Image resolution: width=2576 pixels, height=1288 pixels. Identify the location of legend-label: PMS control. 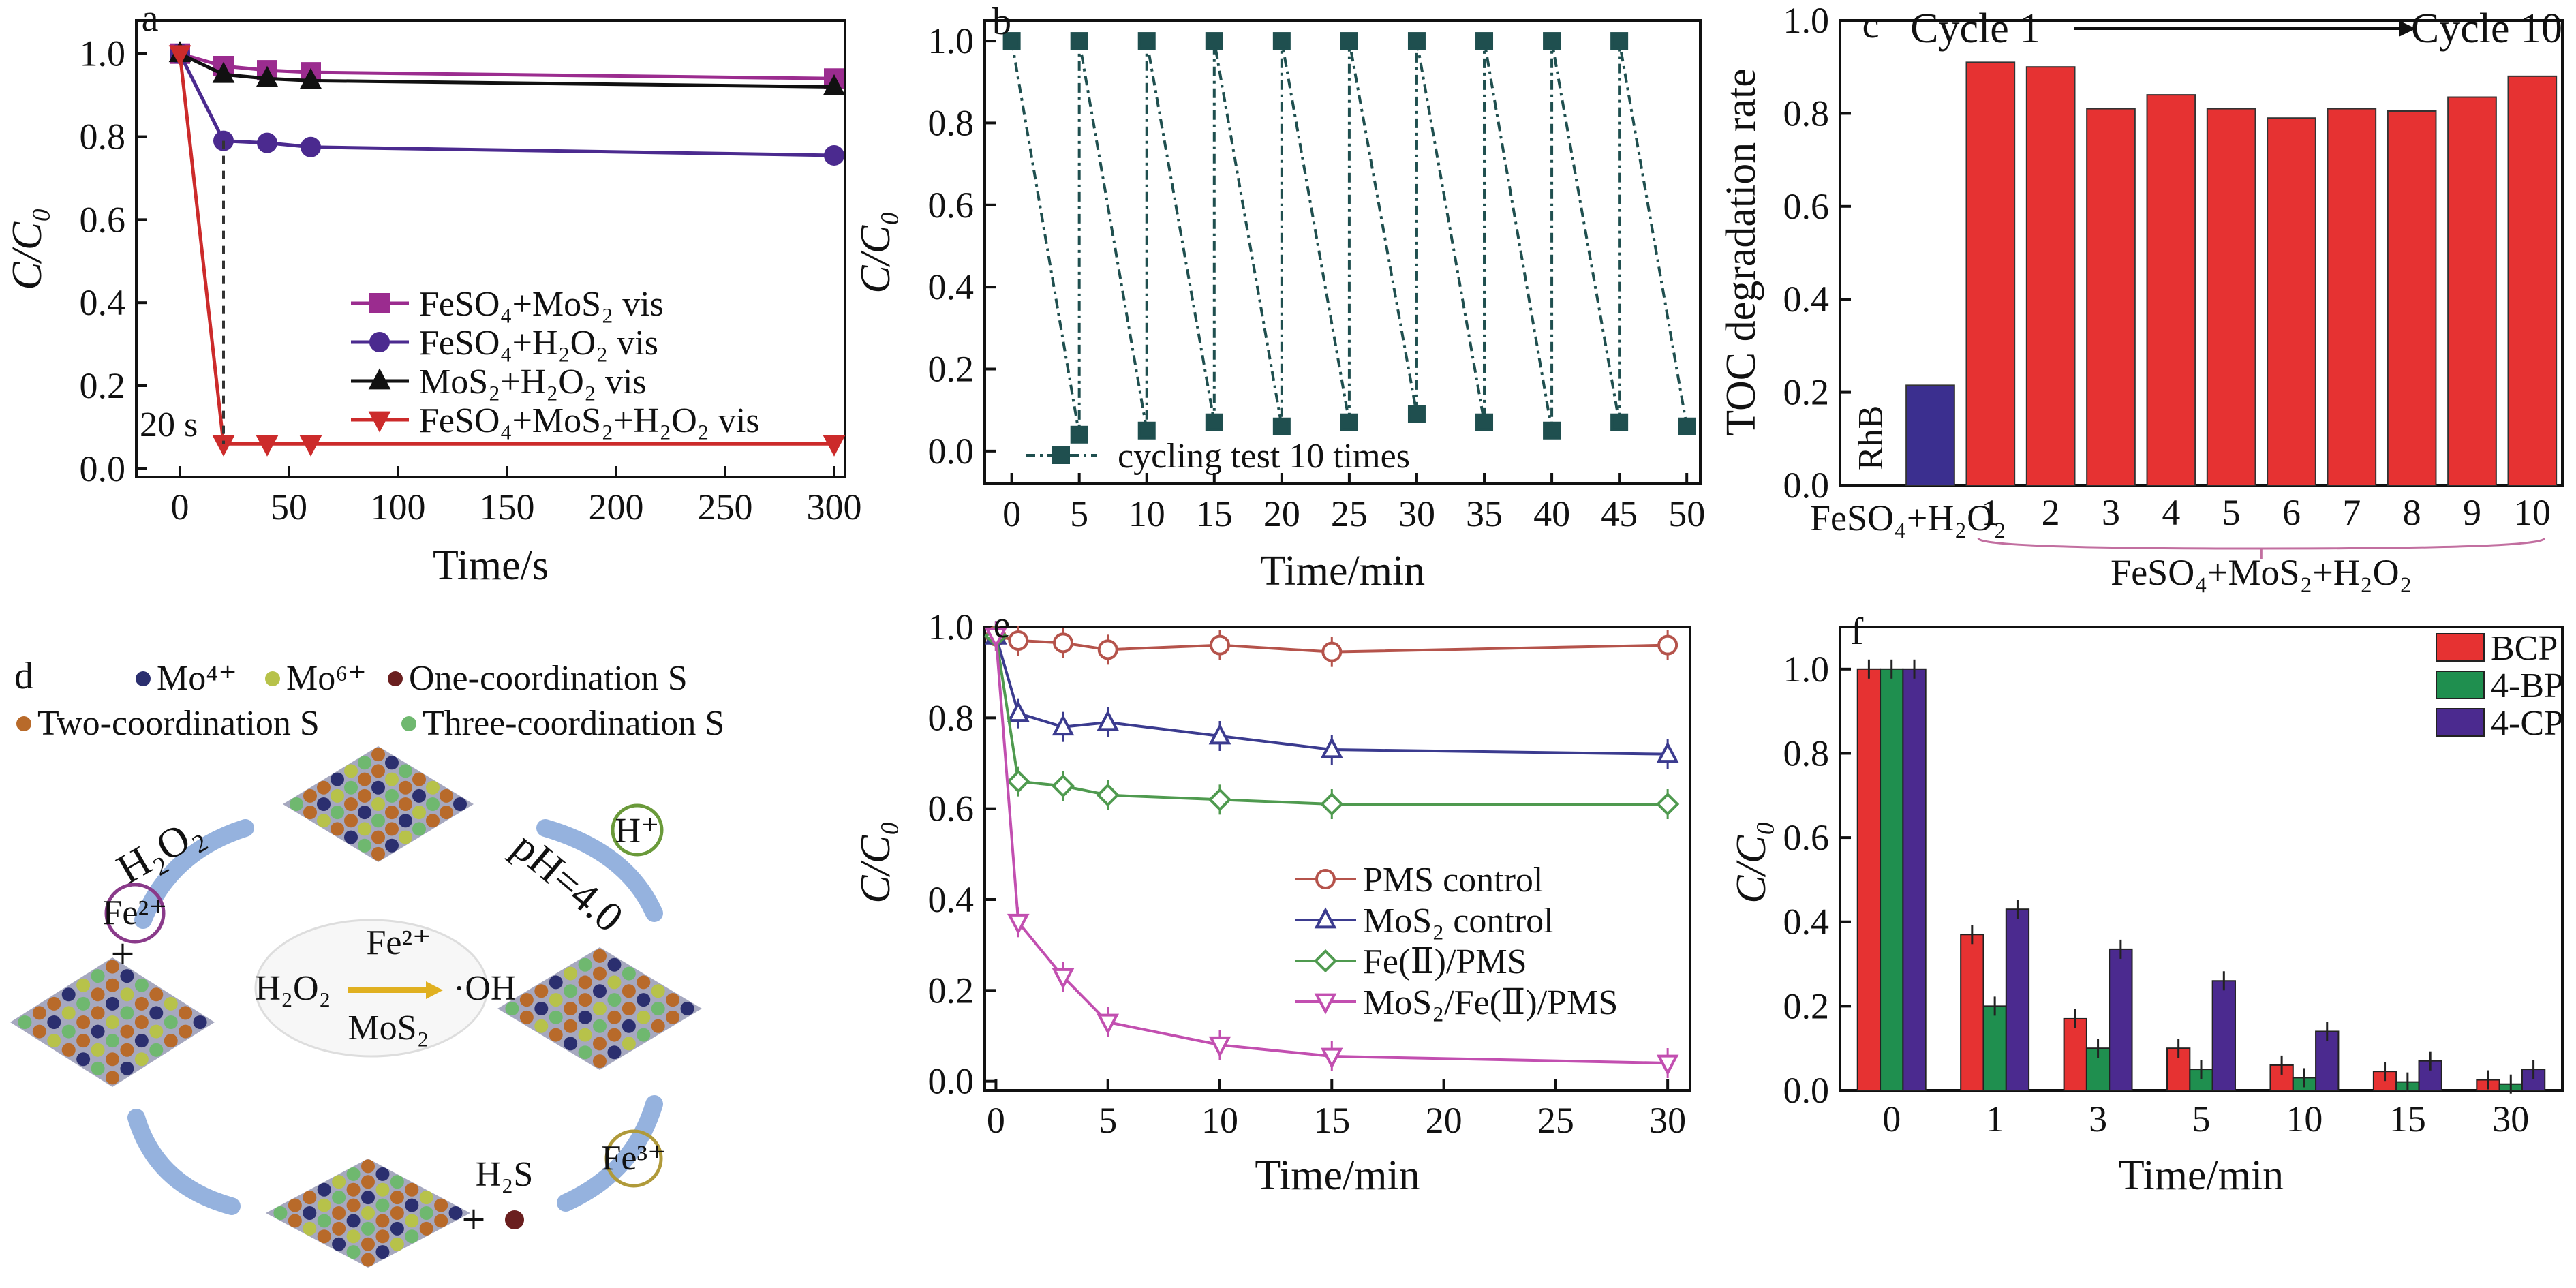
(1453, 881).